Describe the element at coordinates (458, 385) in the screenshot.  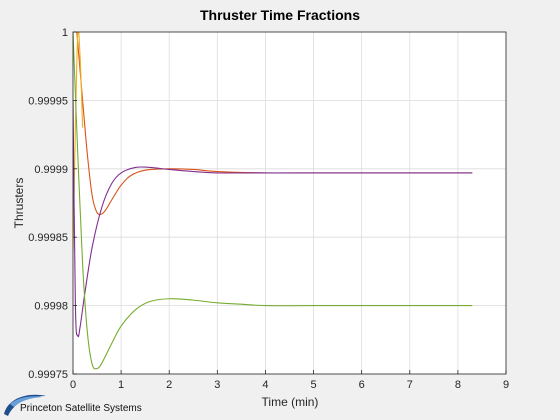
I see `x-tick-label: 8` at that location.